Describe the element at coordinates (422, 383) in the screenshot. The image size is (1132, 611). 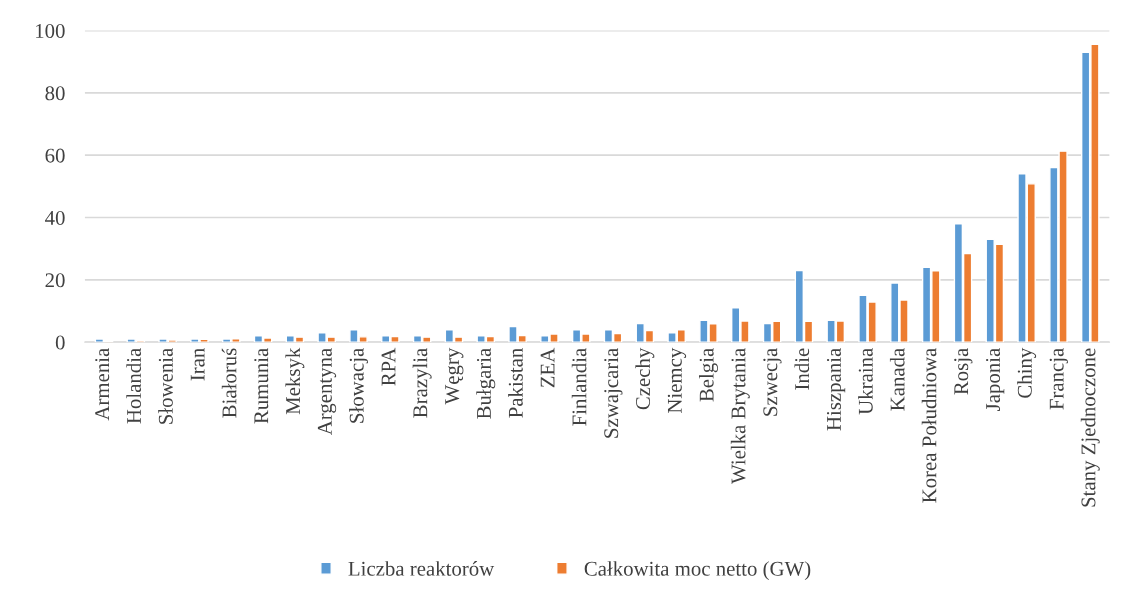
I see `x-tick-label: Brazylia` at that location.